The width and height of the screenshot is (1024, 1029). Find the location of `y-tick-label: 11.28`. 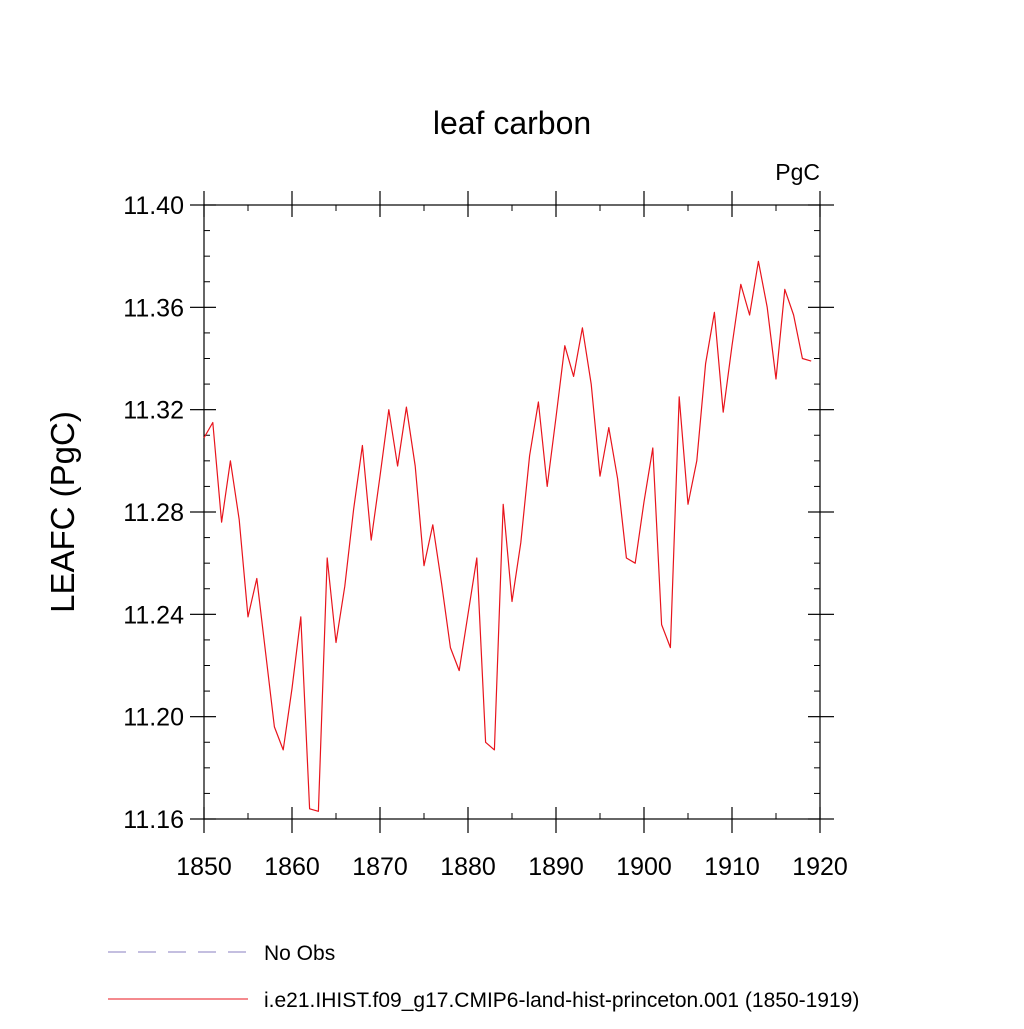

y-tick-label: 11.28 is located at coordinates (153, 513).